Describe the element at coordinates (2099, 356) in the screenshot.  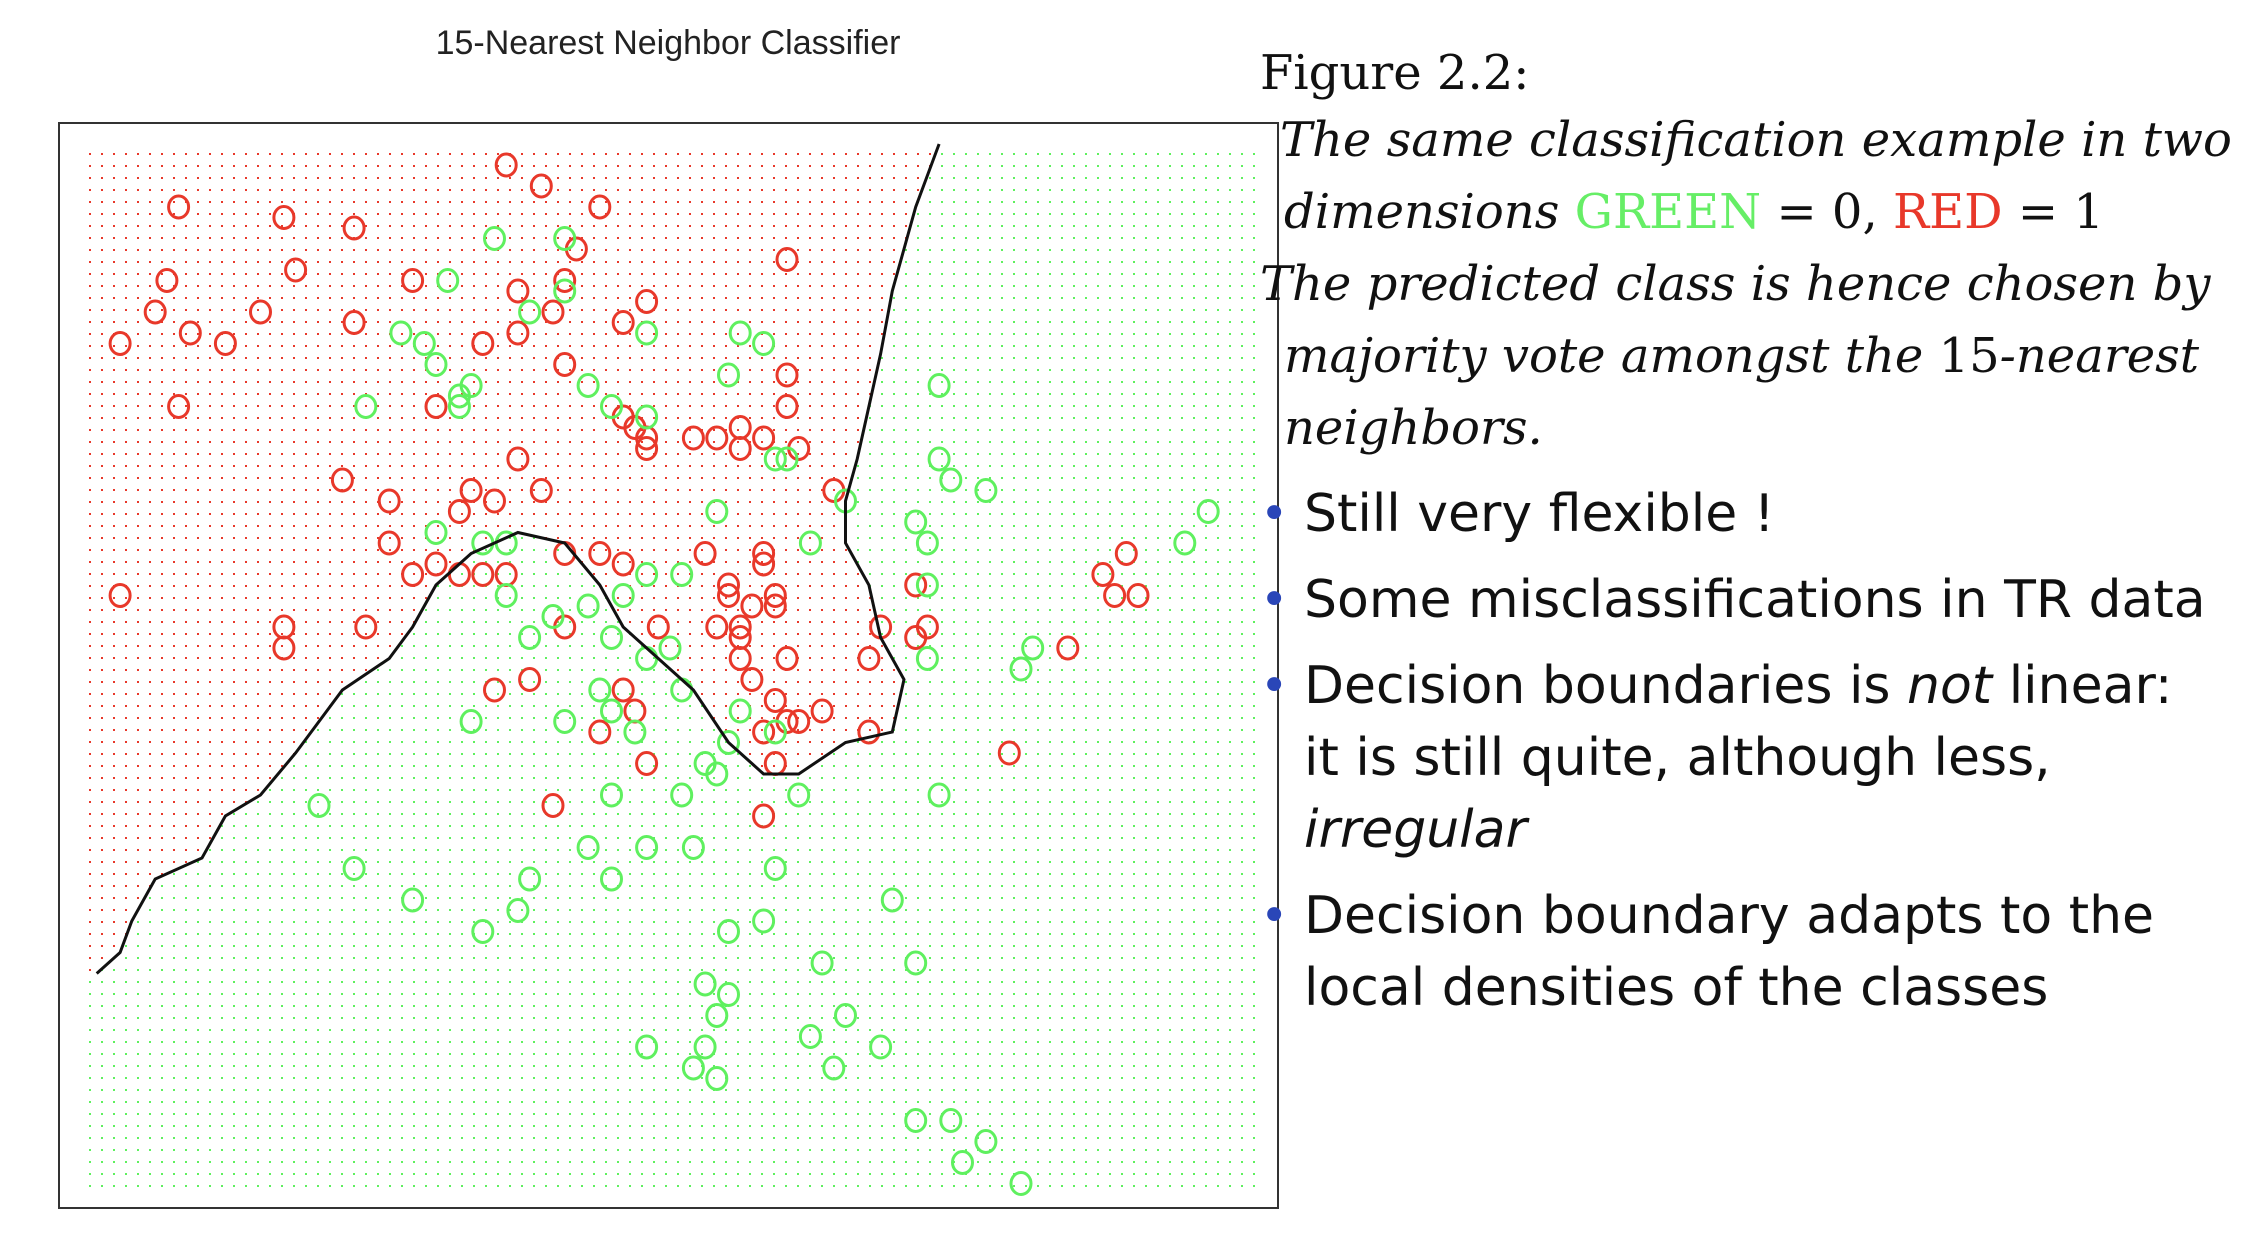
I see `caption-text: -nearest` at that location.